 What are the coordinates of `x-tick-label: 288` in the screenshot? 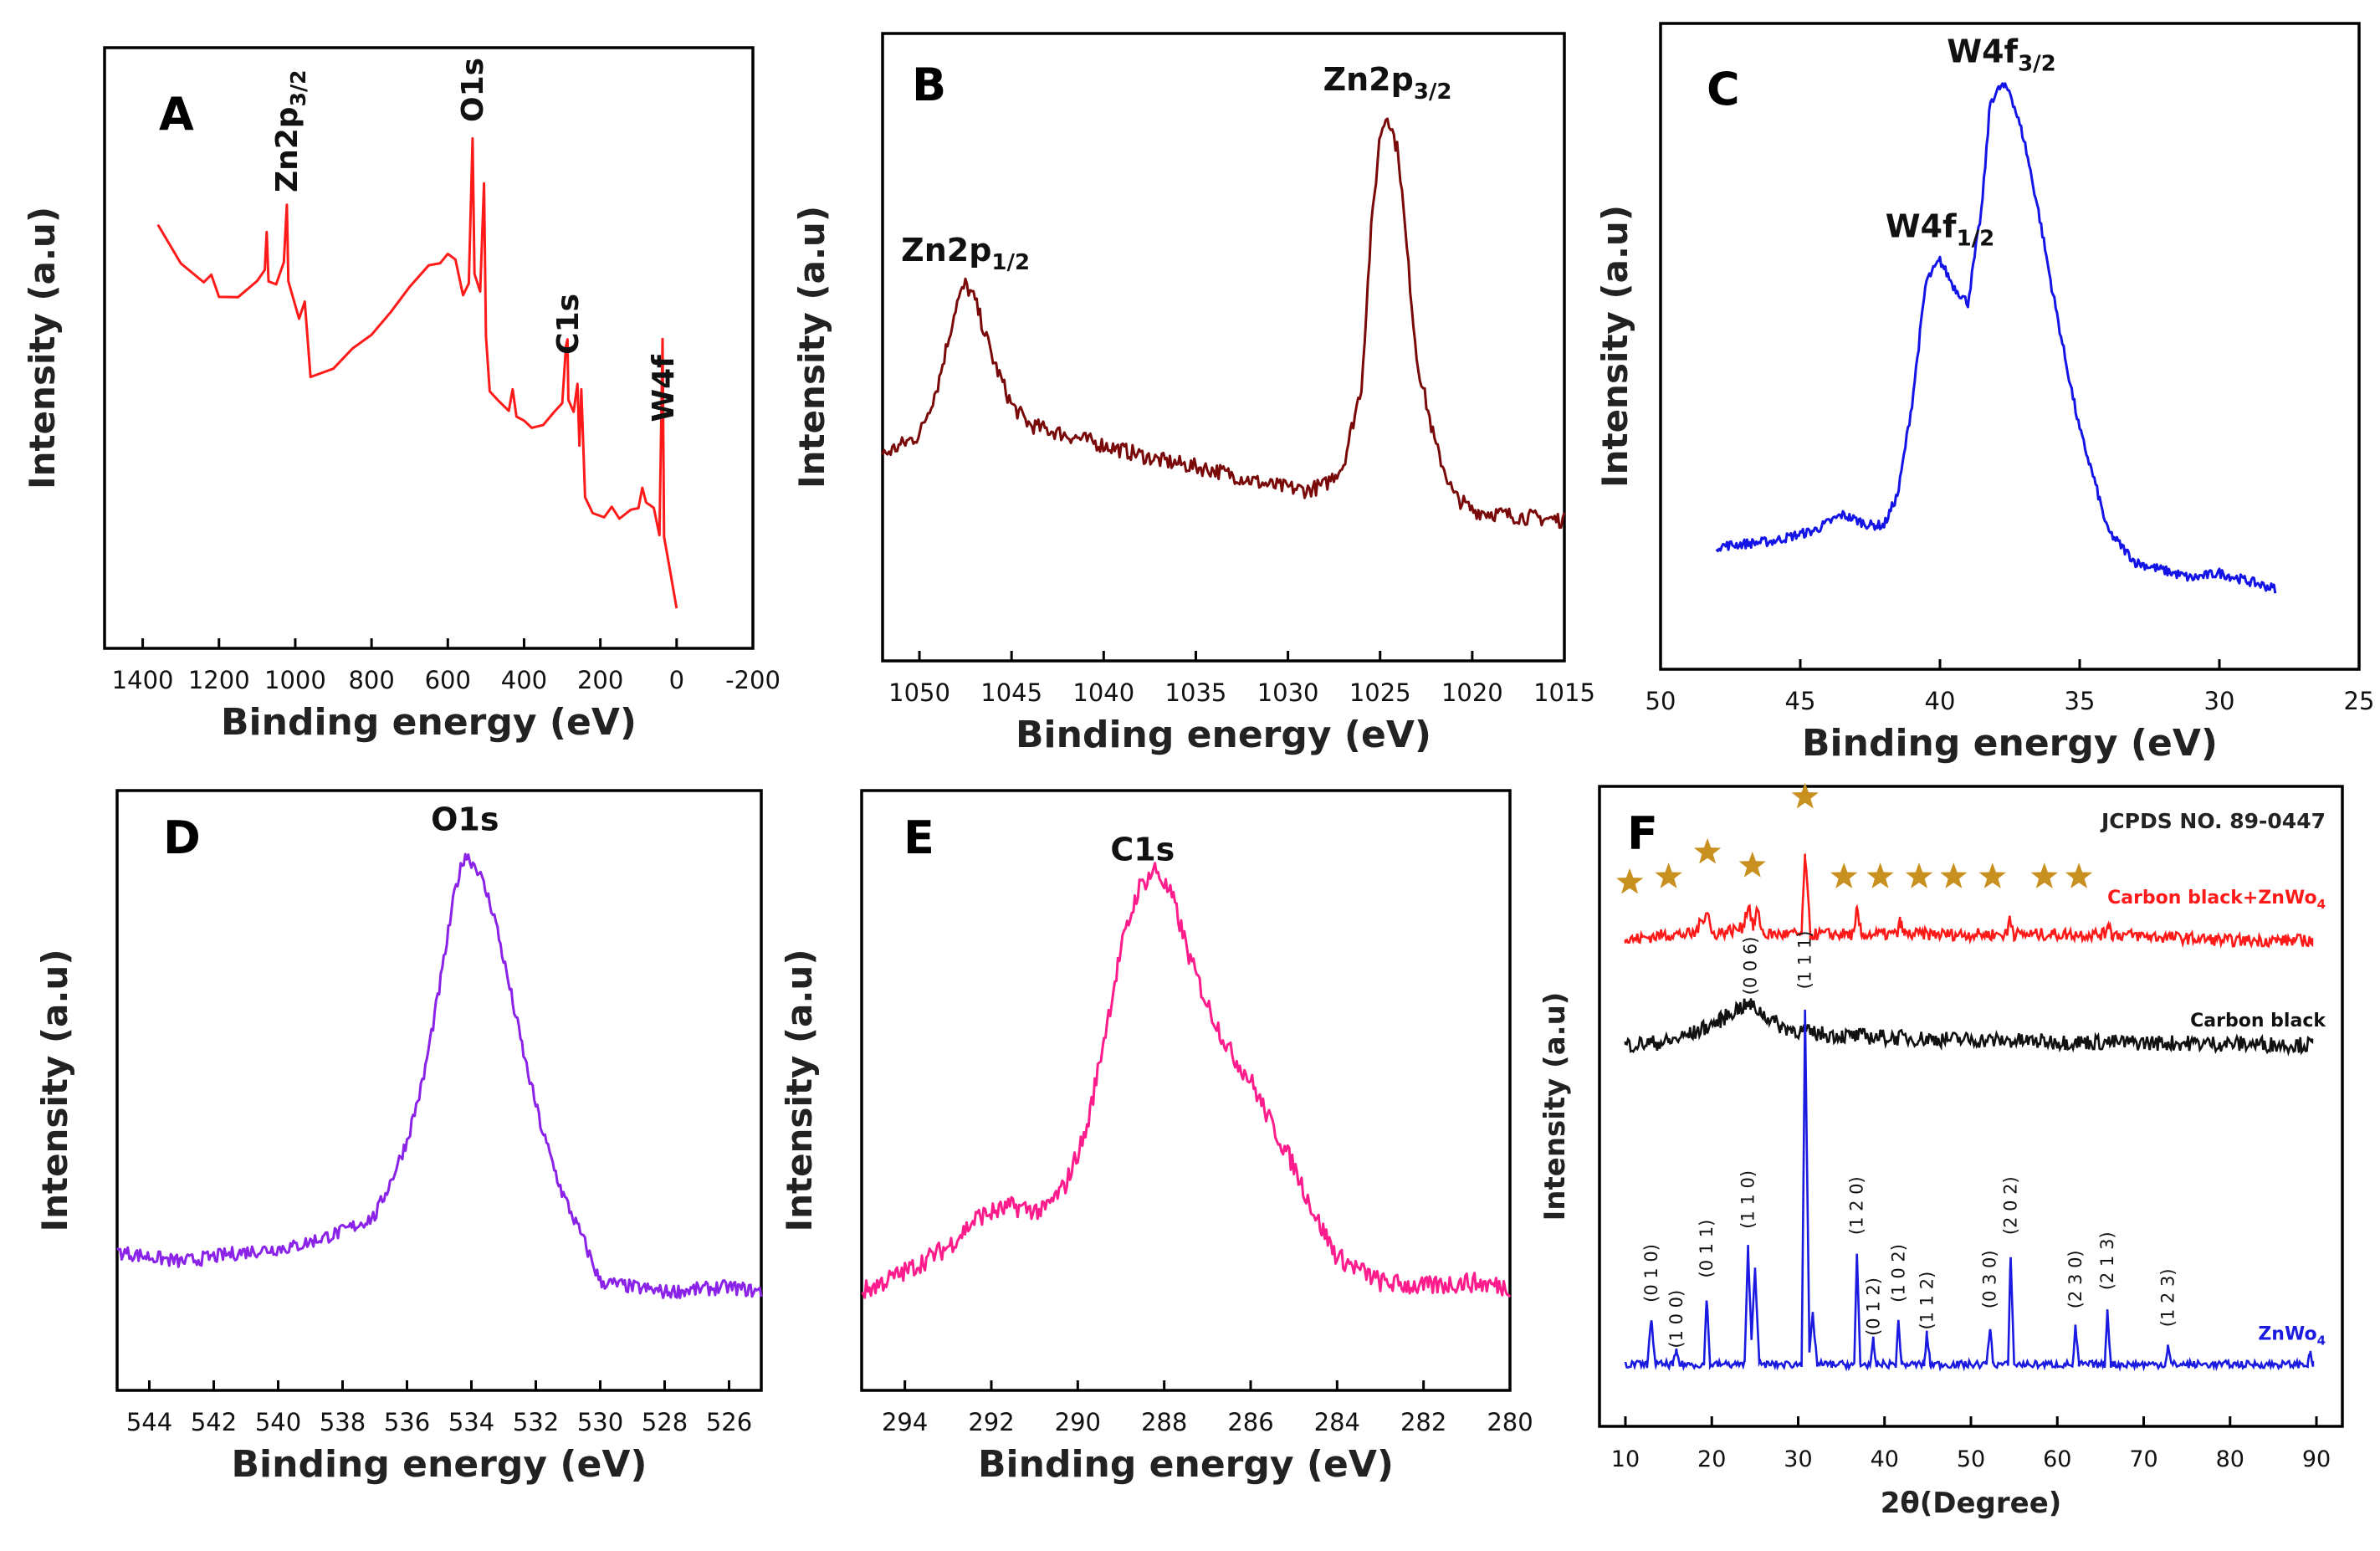 It's located at (1164, 1422).